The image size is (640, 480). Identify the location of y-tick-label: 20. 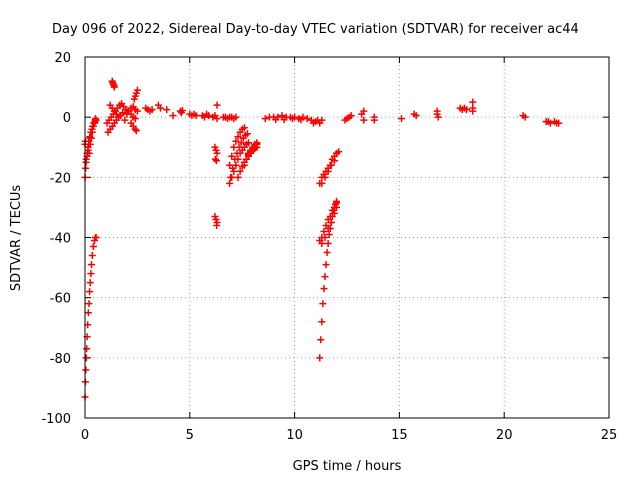
(62, 58).